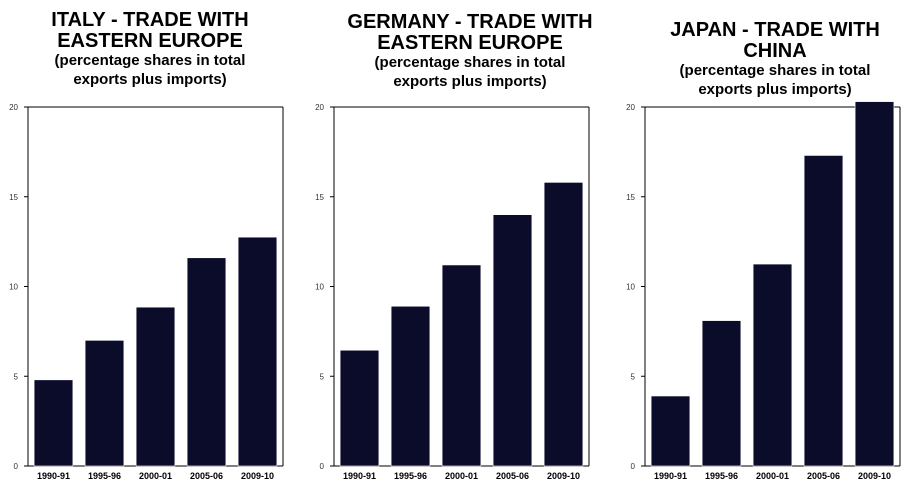  What do you see at coordinates (16, 466) in the screenshot?
I see `panel-1-y-tick-label: 0` at bounding box center [16, 466].